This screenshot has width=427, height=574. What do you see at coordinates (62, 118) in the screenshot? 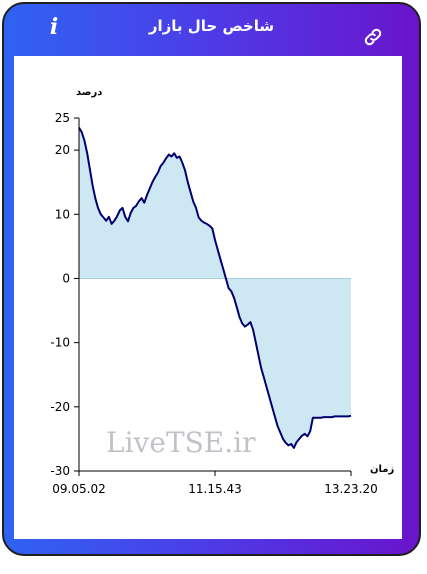
I see `y-tick-label: 25` at bounding box center [62, 118].